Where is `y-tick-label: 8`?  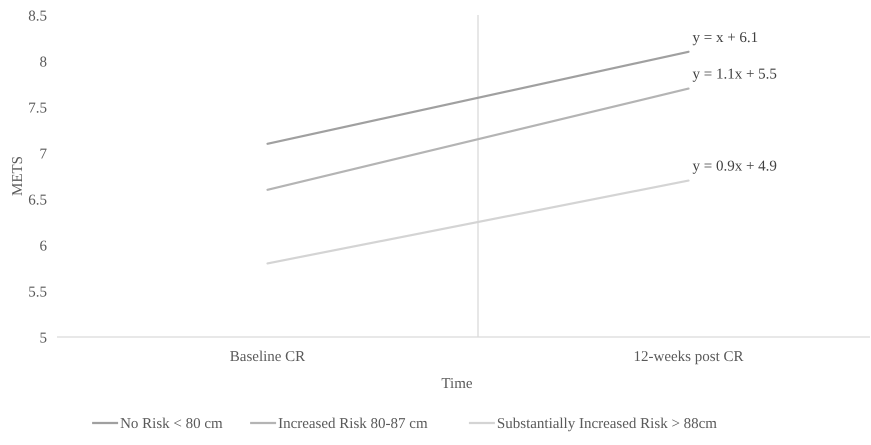 y-tick-label: 8 is located at coordinates (43, 62).